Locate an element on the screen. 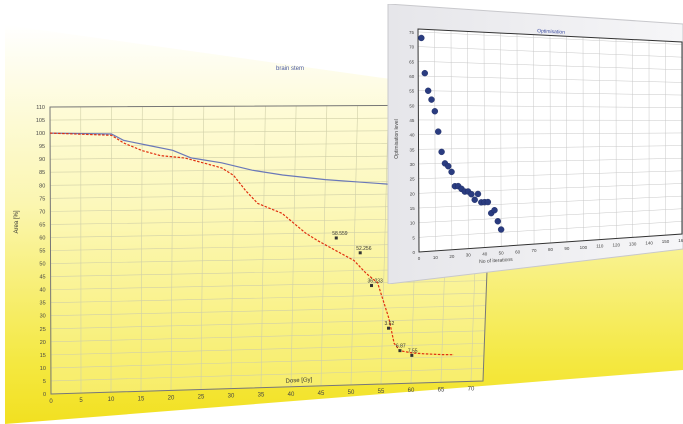 Image resolution: width=683 pixels, height=424 pixels. dvh-y-tick-label: 30 is located at coordinates (43, 317).